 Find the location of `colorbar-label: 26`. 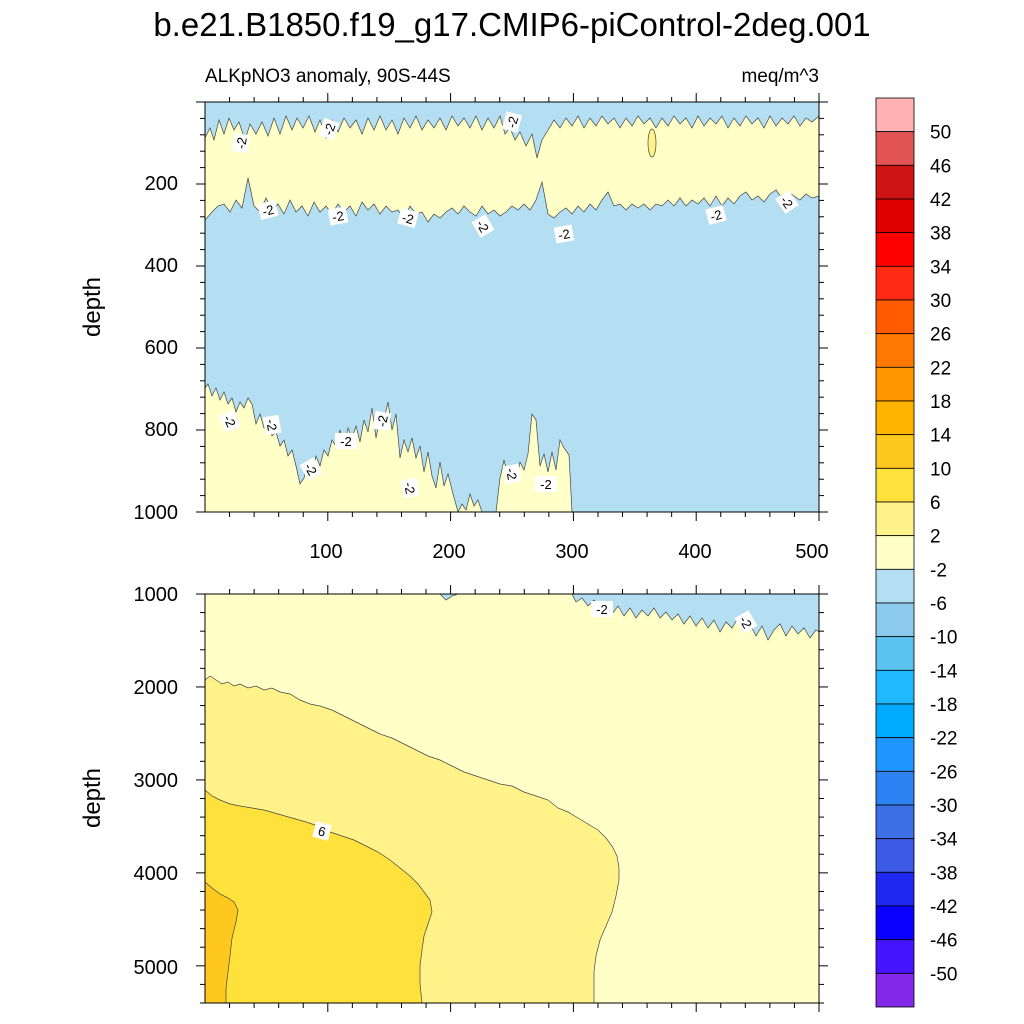

colorbar-label: 26 is located at coordinates (940, 335).